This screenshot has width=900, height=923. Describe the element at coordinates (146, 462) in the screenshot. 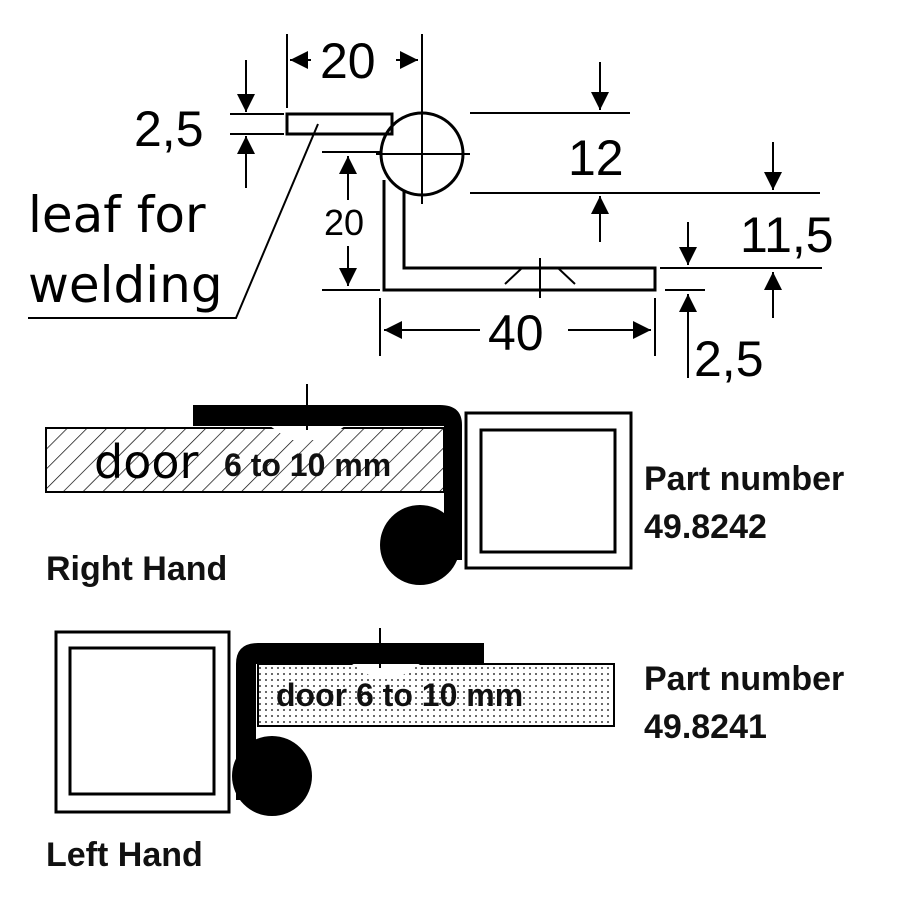

I see `door-label: door` at that location.